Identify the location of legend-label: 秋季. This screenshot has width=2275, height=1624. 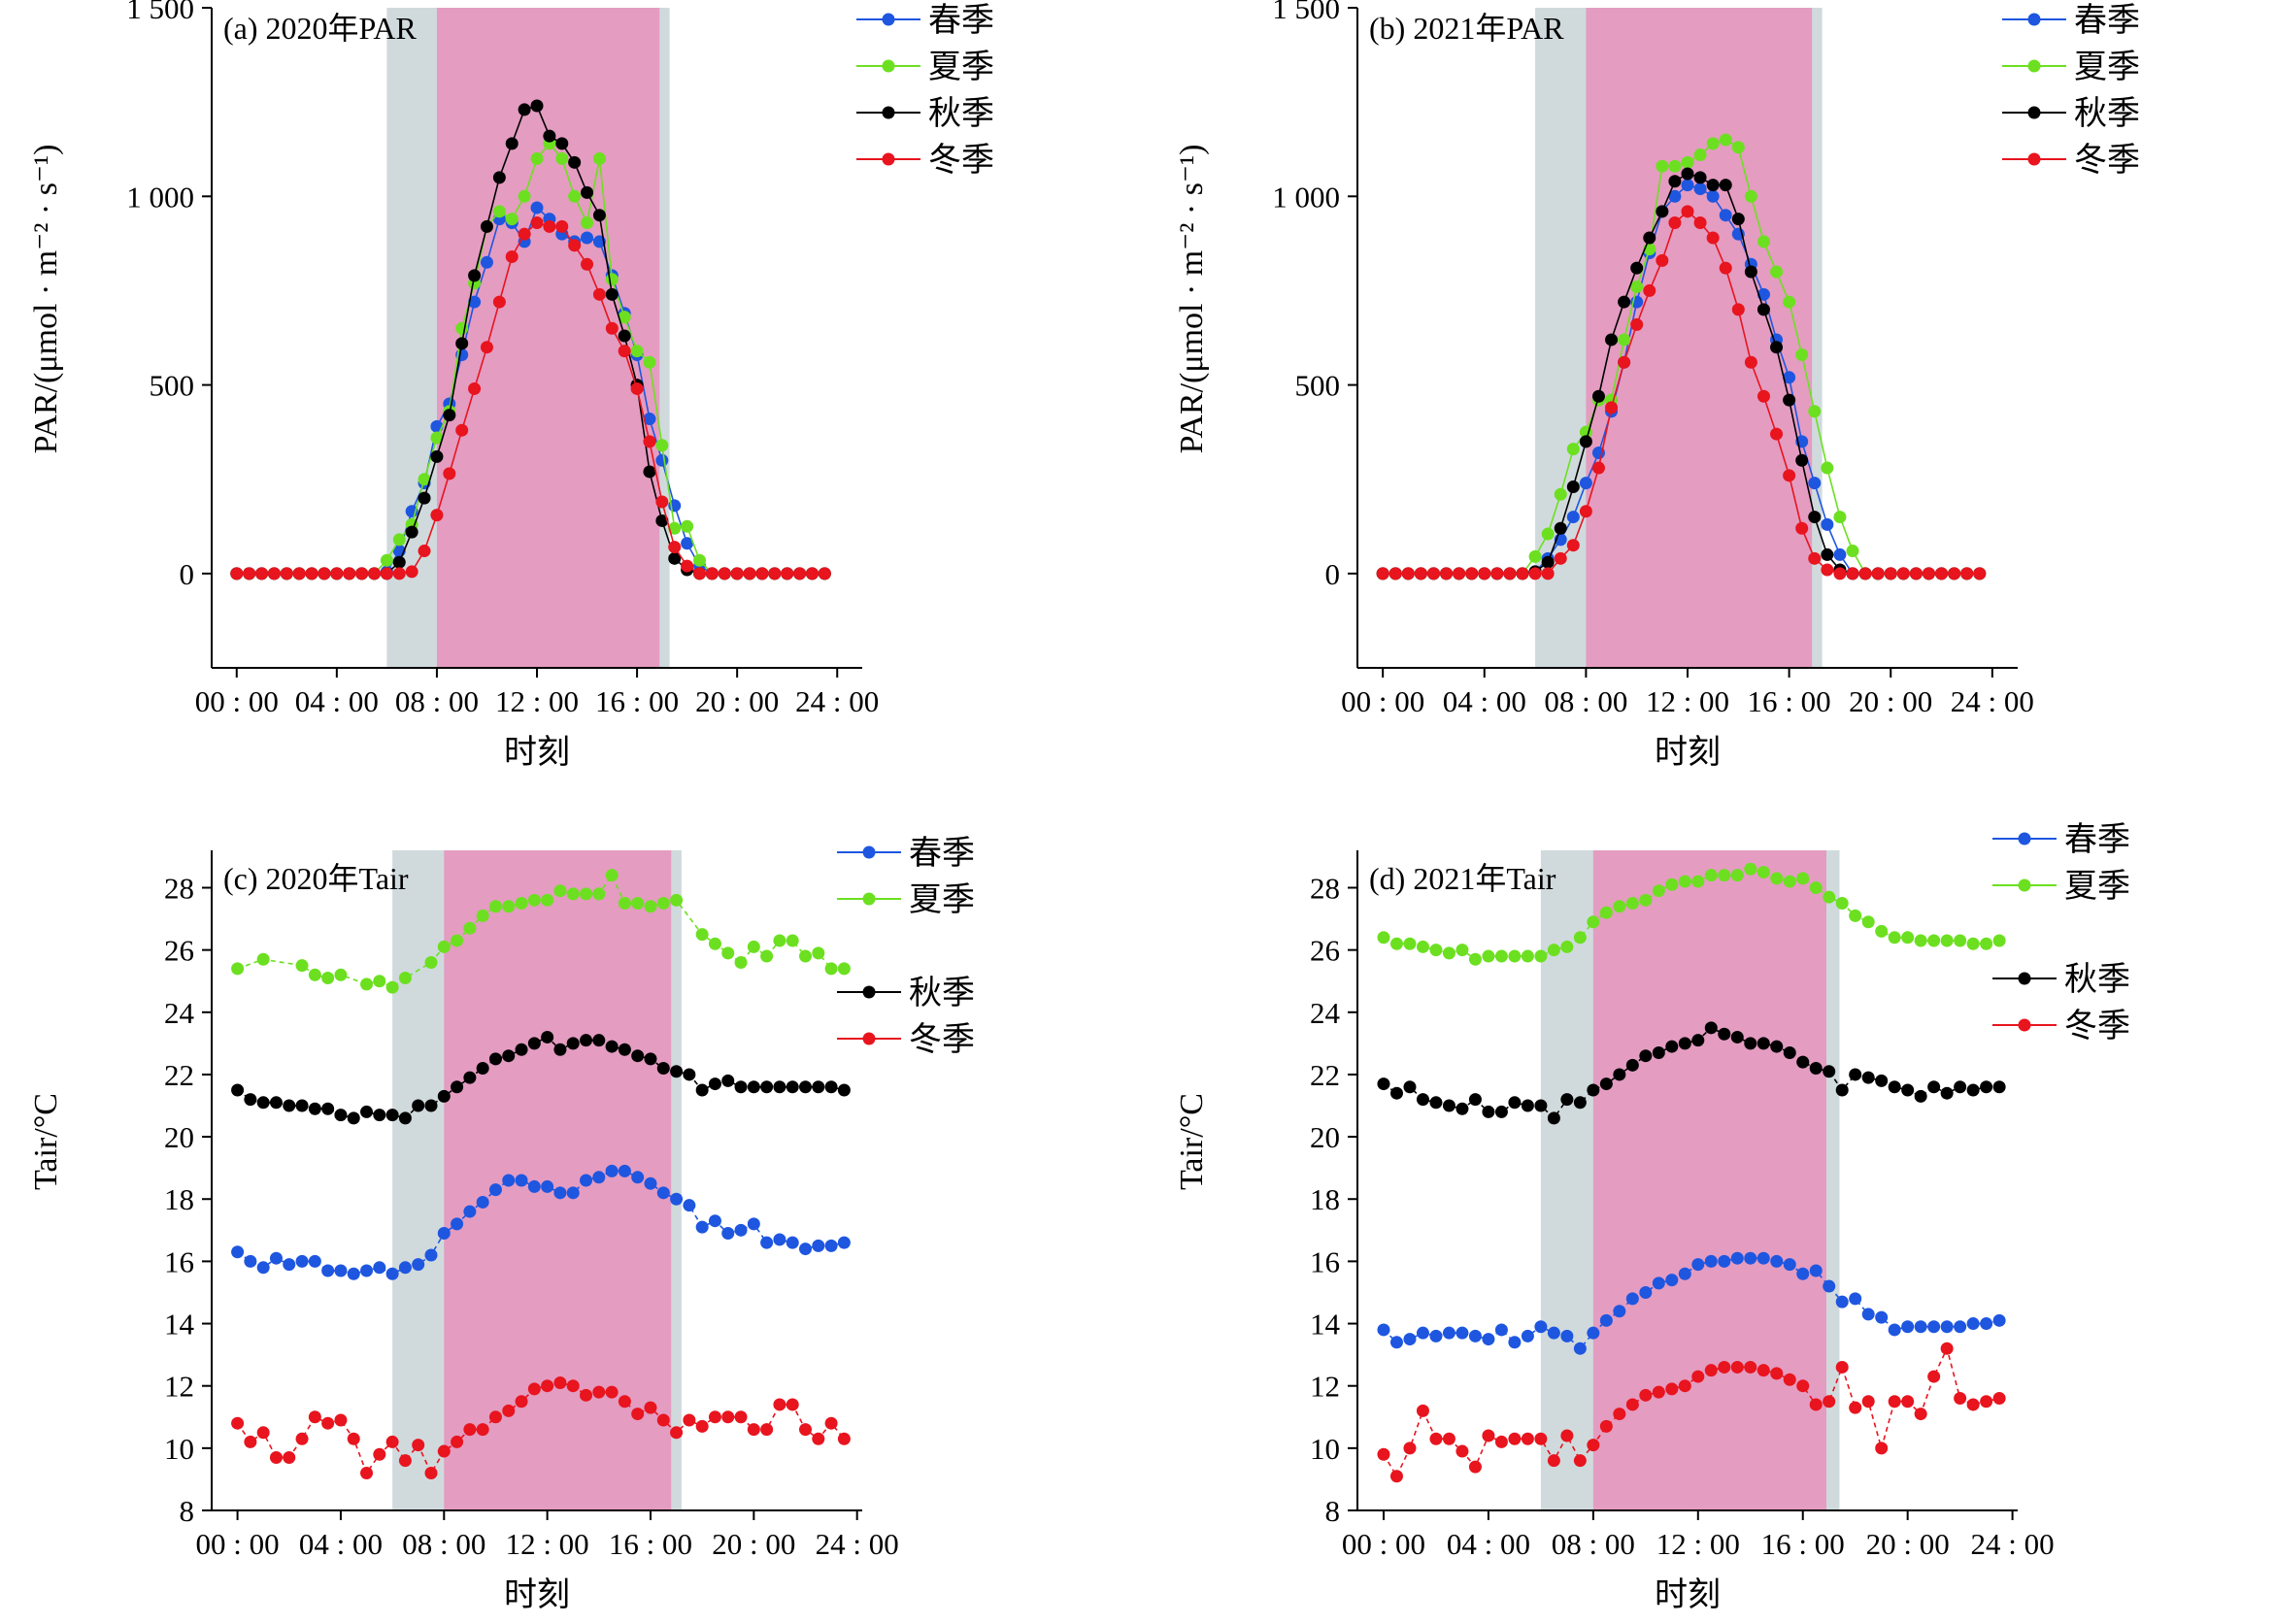
(942, 993).